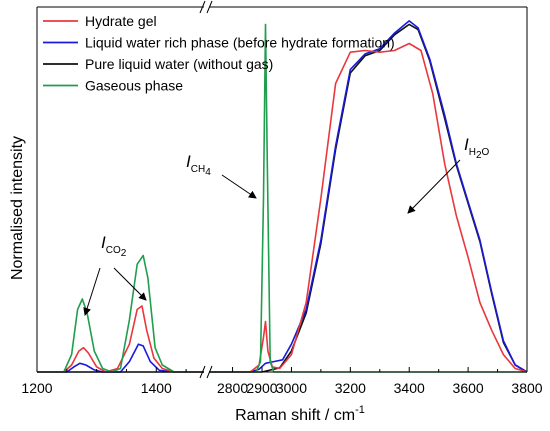 Image resolution: width=550 pixels, height=431 pixels. What do you see at coordinates (134, 86) in the screenshot?
I see `legend-label-gaseous-phase: Gaseous phase` at bounding box center [134, 86].